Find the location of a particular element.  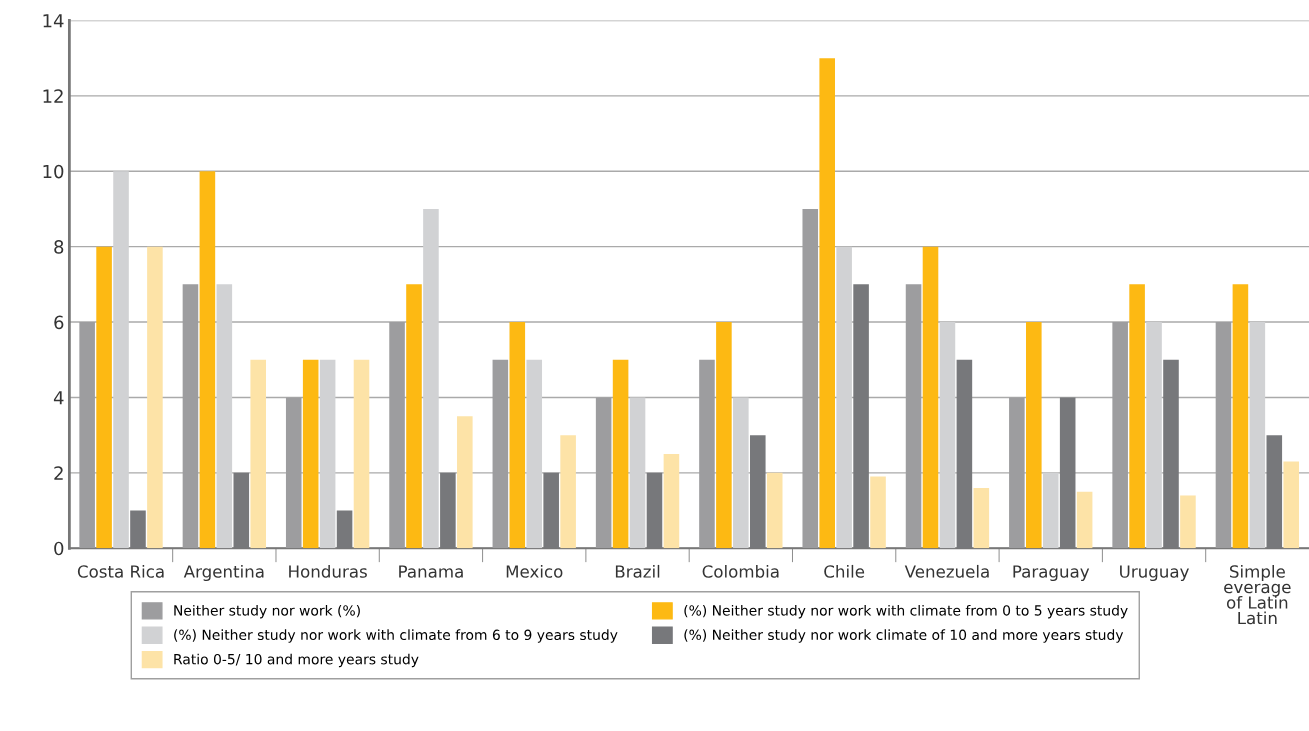

legend-label: Neither study nor work (%) is located at coordinates (267, 611).